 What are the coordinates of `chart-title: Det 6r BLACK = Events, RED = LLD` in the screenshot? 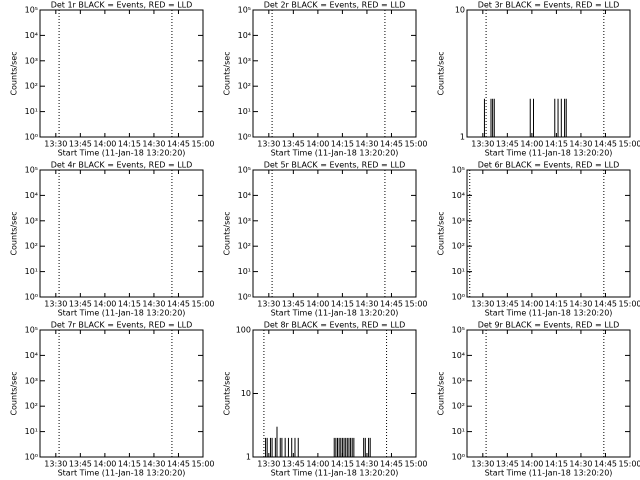 It's located at (549, 165).